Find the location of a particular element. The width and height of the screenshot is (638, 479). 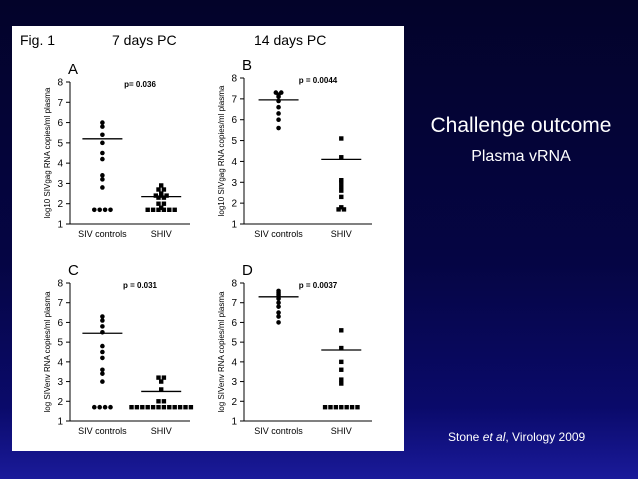

column-label-14-days: 14 days PC is located at coordinates (290, 40).